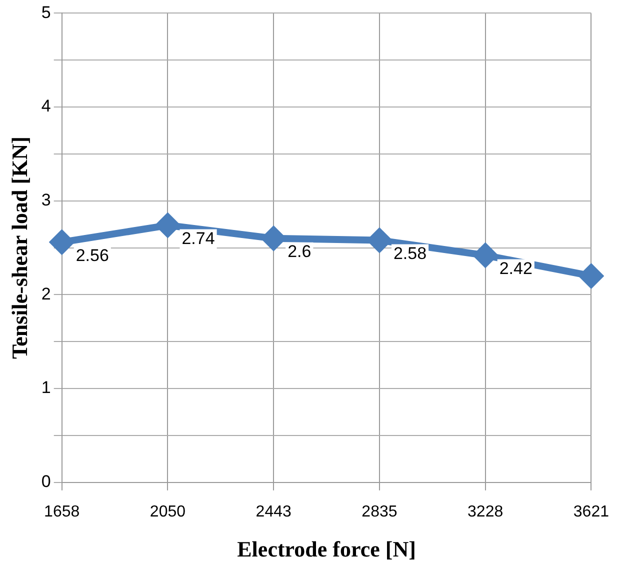  What do you see at coordinates (46, 482) in the screenshot?
I see `y-tick-label: 0` at bounding box center [46, 482].